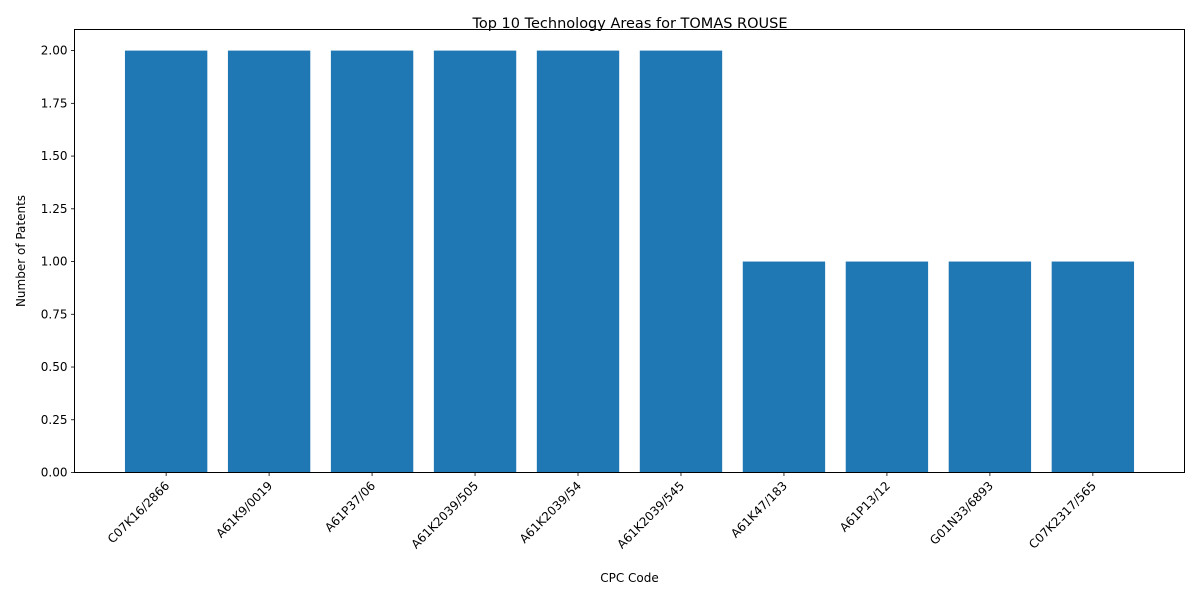 This screenshot has width=1200, height=600. I want to click on y-tick-label: 0.25, so click(54, 420).